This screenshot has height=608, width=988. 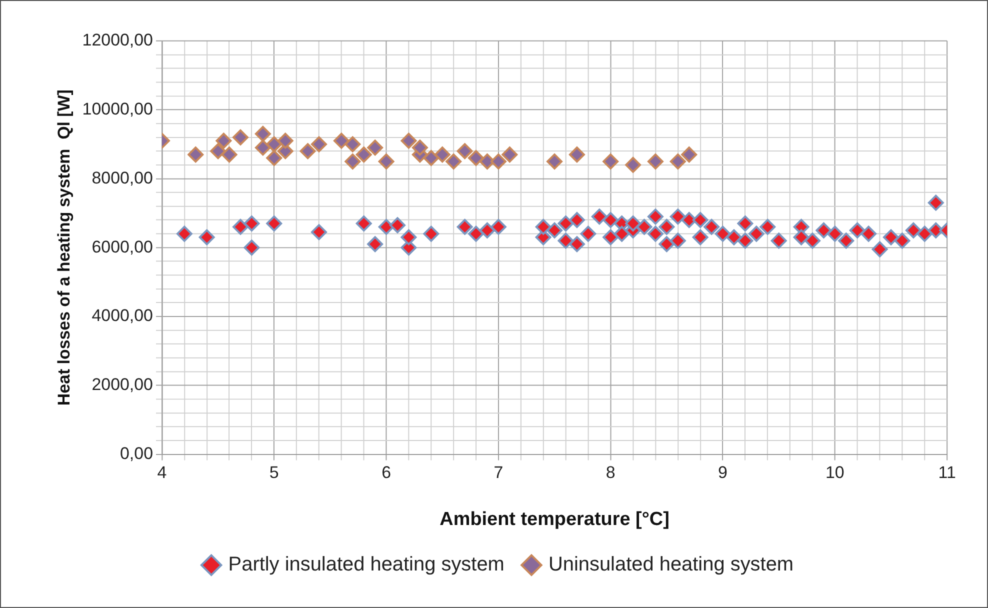 I want to click on legend-label: Partly insulated heating system, so click(x=366, y=565).